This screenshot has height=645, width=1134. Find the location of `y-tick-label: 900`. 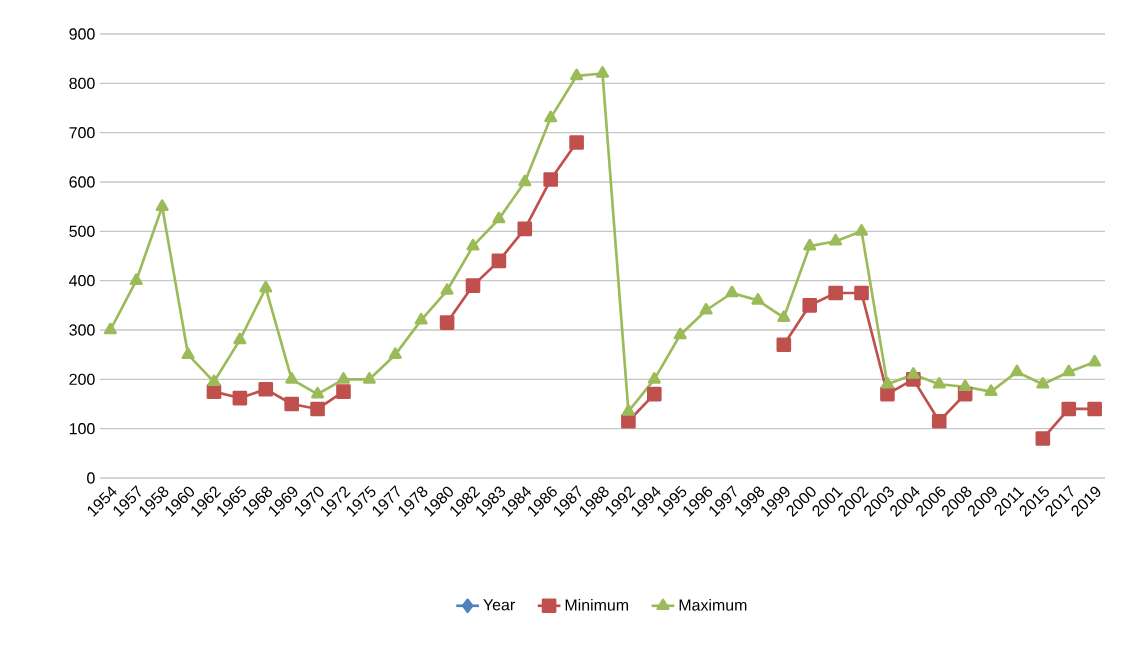

y-tick-label: 900 is located at coordinates (82, 34).